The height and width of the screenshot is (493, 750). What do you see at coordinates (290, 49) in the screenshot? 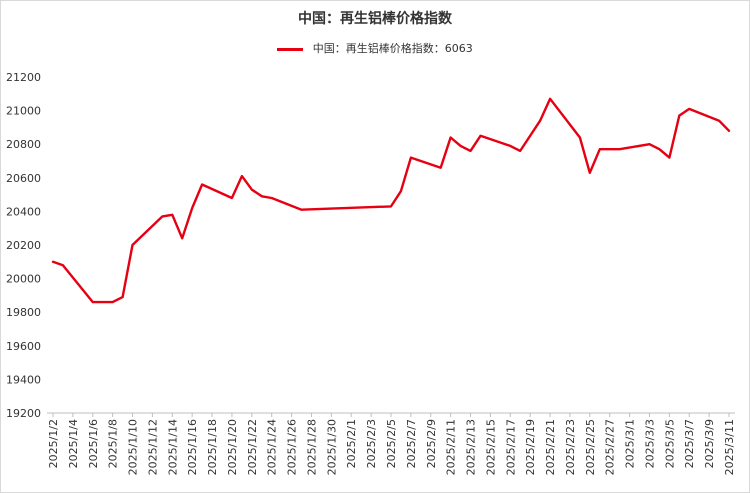
I see `legend-swatch` at bounding box center [290, 49].